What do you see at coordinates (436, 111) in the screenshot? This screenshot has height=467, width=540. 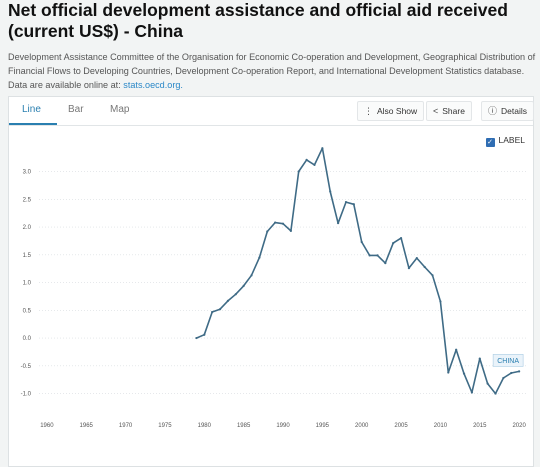 I see `share-icon: <` at bounding box center [436, 111].